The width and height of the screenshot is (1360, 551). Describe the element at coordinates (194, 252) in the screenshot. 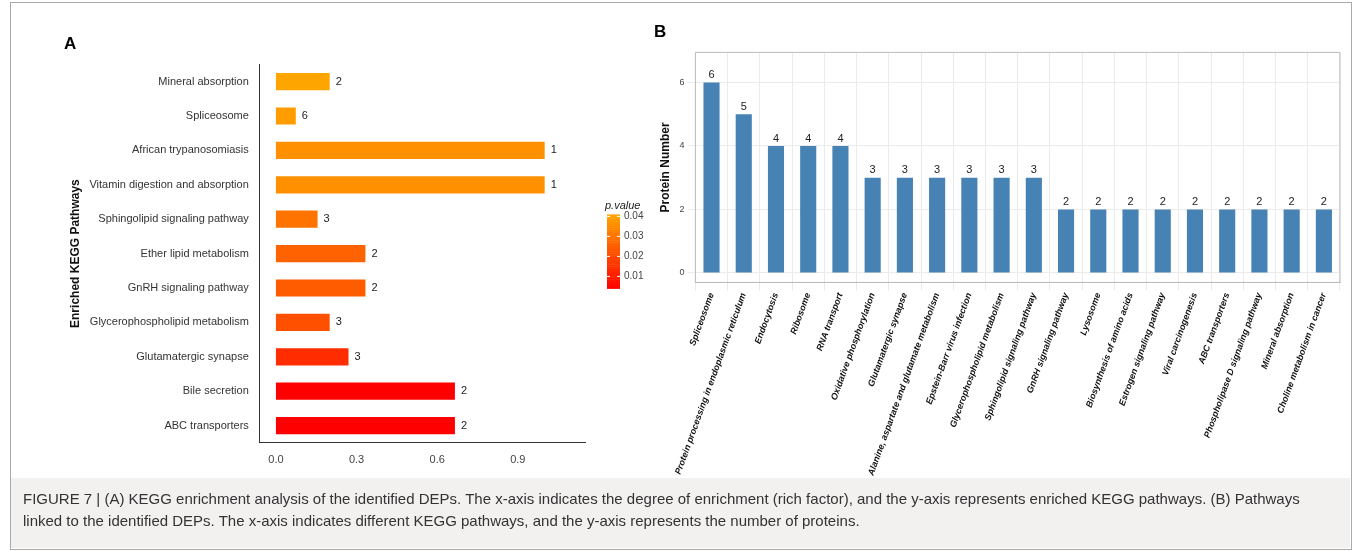

I see `y-tick-label: Ether lipid metabolism` at that location.